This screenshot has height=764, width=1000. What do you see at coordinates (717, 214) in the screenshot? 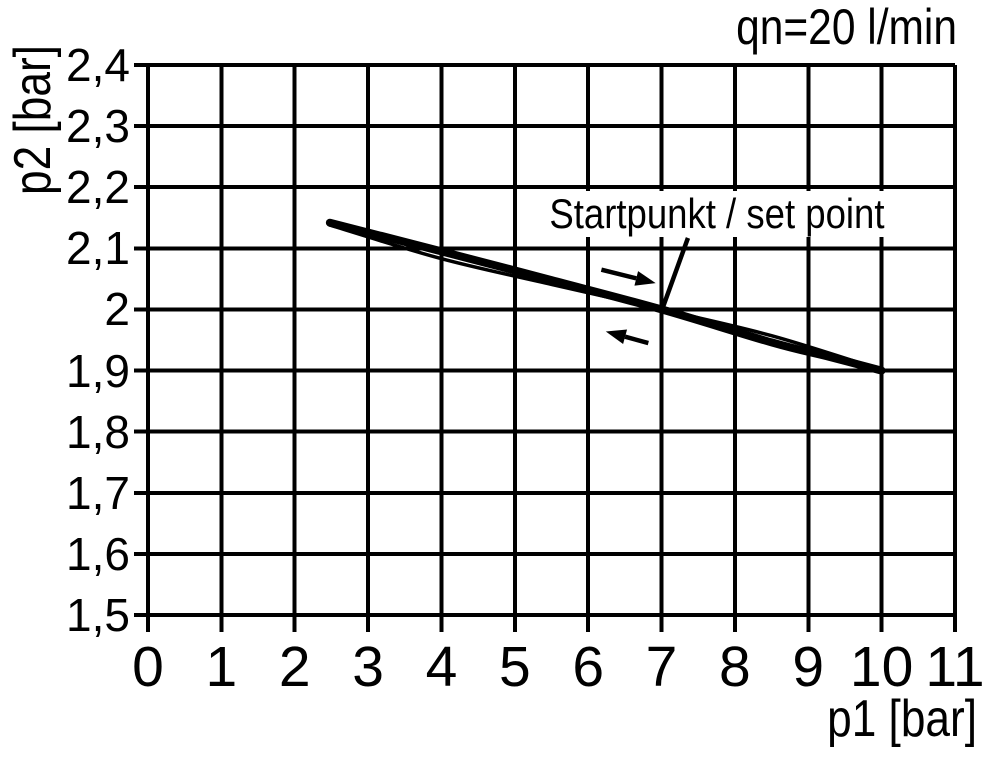
I see `set-point-label: Startpunkt / set point` at bounding box center [717, 214].